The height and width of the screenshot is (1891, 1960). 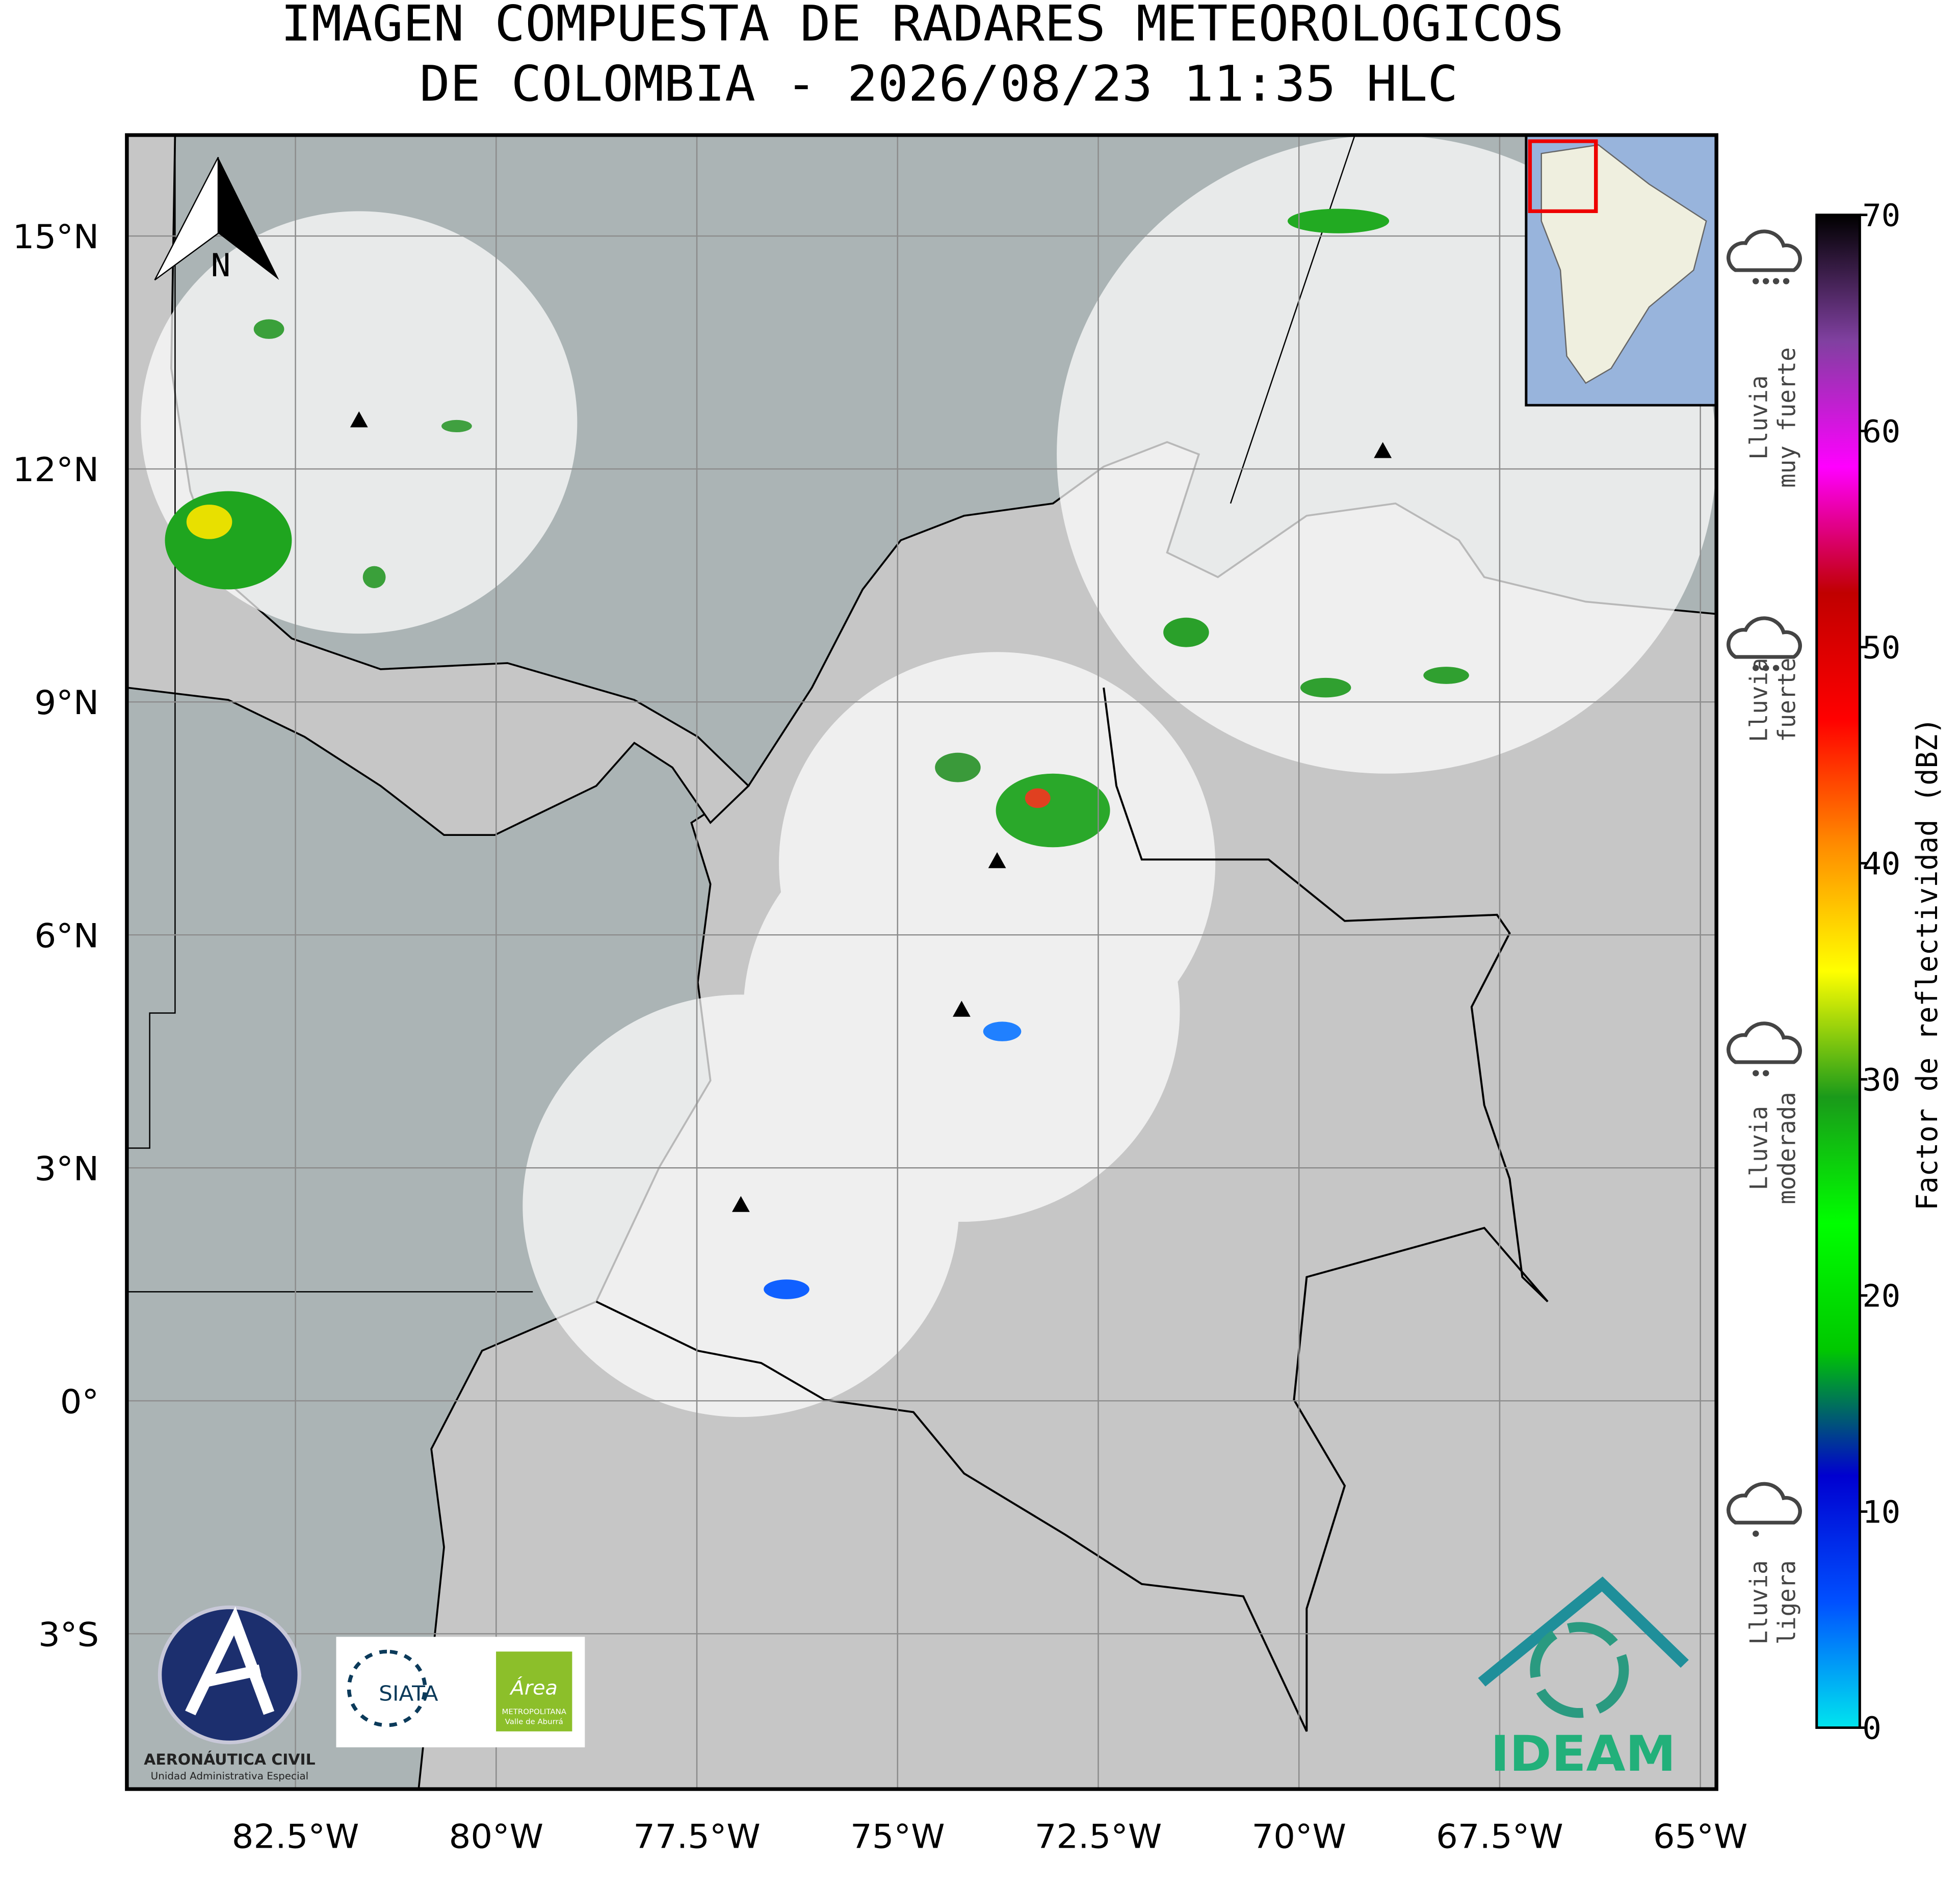 What do you see at coordinates (230, 1776) in the screenshot?
I see `logo-text: Unidad Administrativa Especial` at bounding box center [230, 1776].